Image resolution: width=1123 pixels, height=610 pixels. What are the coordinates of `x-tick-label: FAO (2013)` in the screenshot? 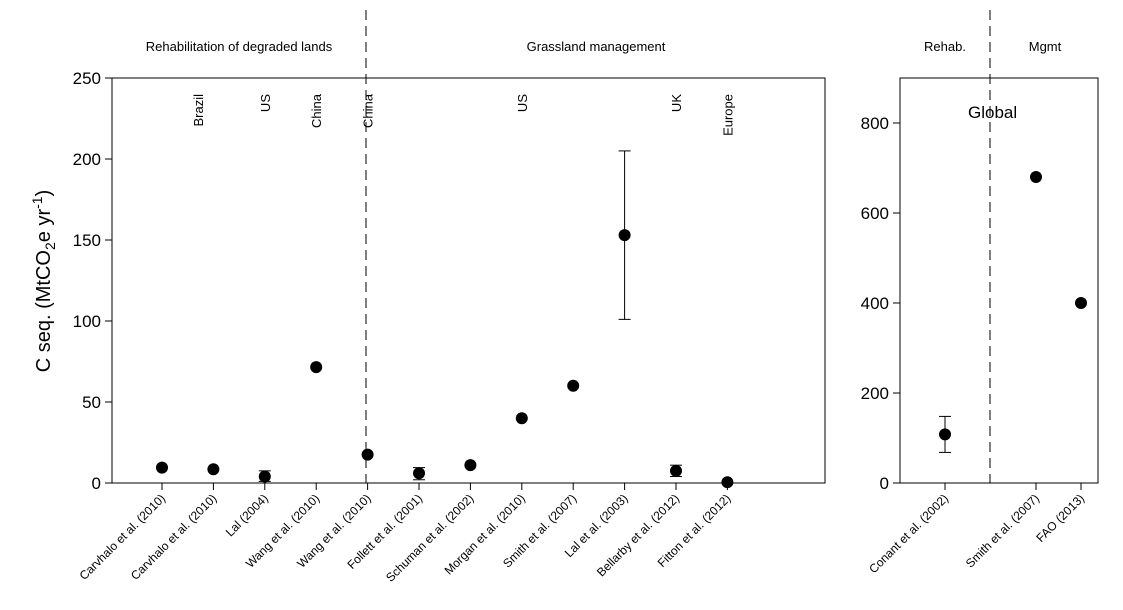 It's located at (1060, 518).